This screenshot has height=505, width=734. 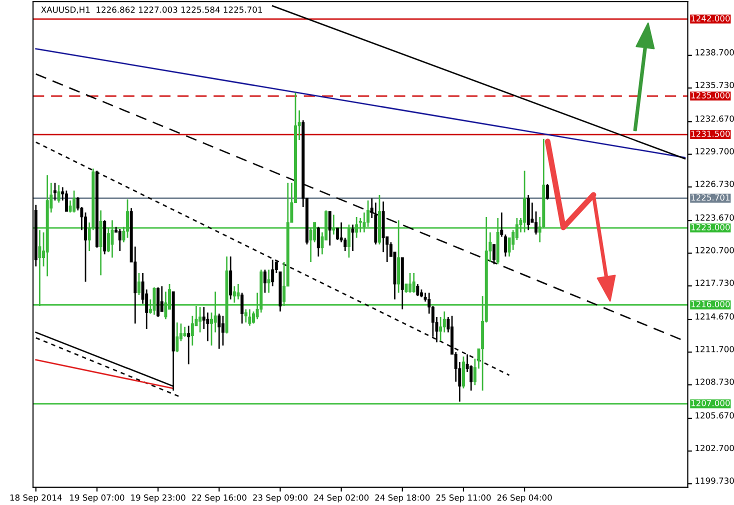 I want to click on y-tick-label: 1235.730, so click(x=715, y=85).